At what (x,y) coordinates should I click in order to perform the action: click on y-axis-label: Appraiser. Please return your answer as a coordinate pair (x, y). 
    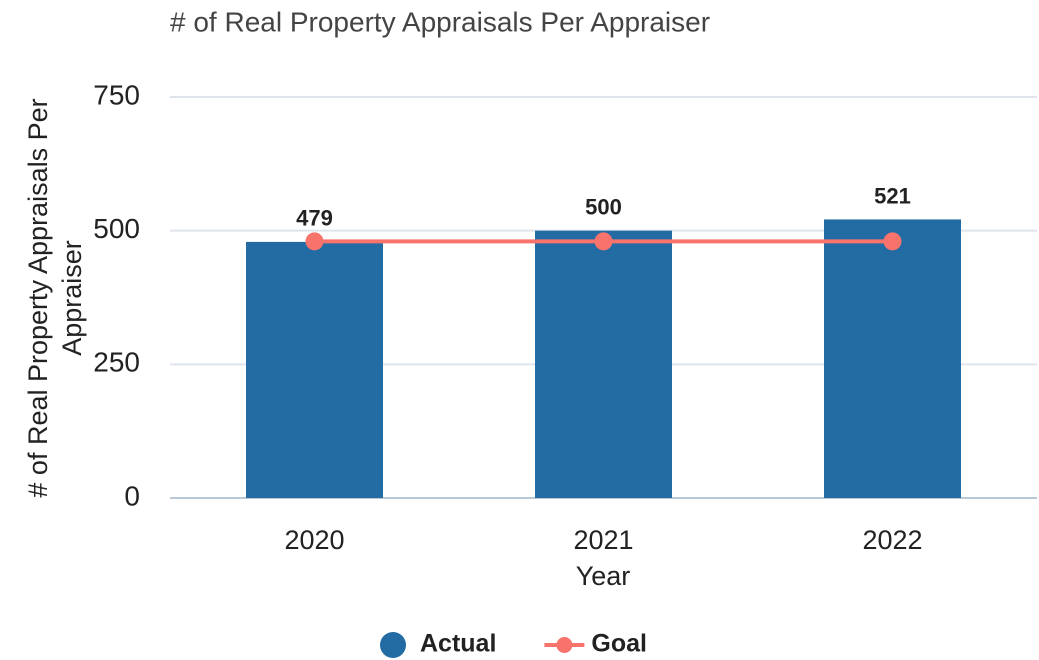
    Looking at the image, I should click on (72, 298).